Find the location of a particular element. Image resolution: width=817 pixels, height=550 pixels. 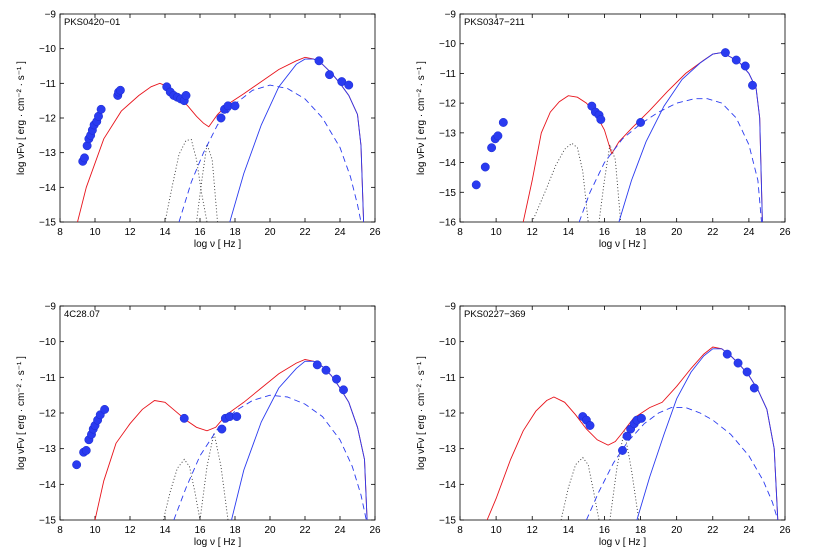

panel1-curve-dust is located at coordinates (207, 182).